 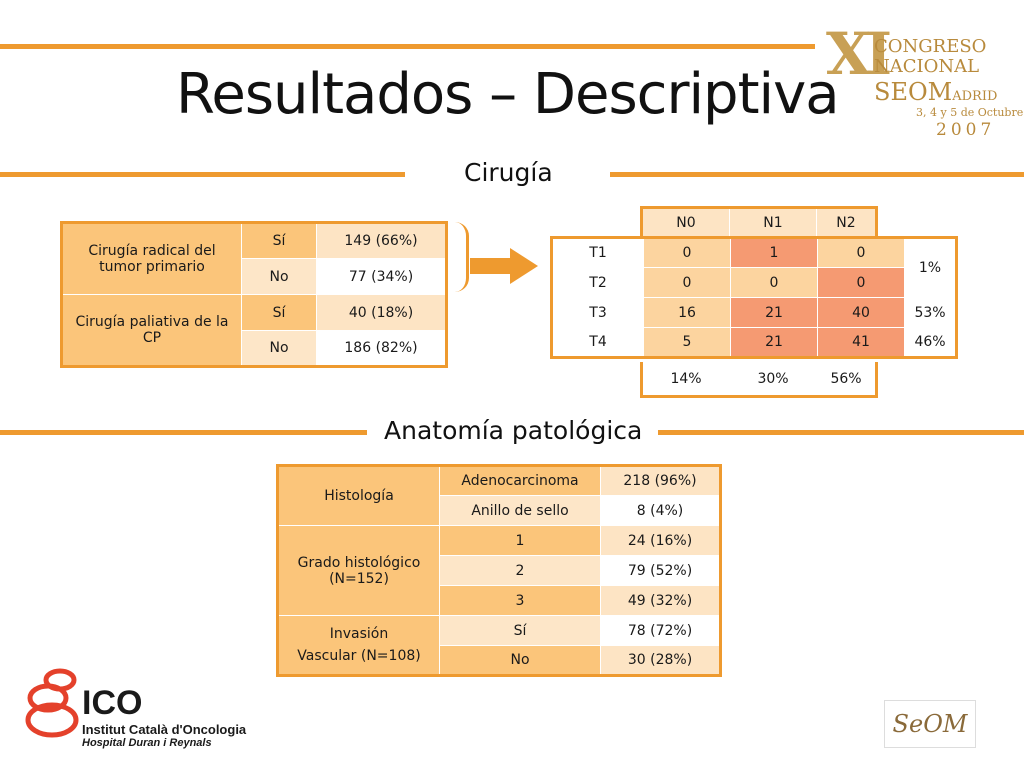 I want to click on surgery-value: 77 (34%), so click(x=381, y=276).